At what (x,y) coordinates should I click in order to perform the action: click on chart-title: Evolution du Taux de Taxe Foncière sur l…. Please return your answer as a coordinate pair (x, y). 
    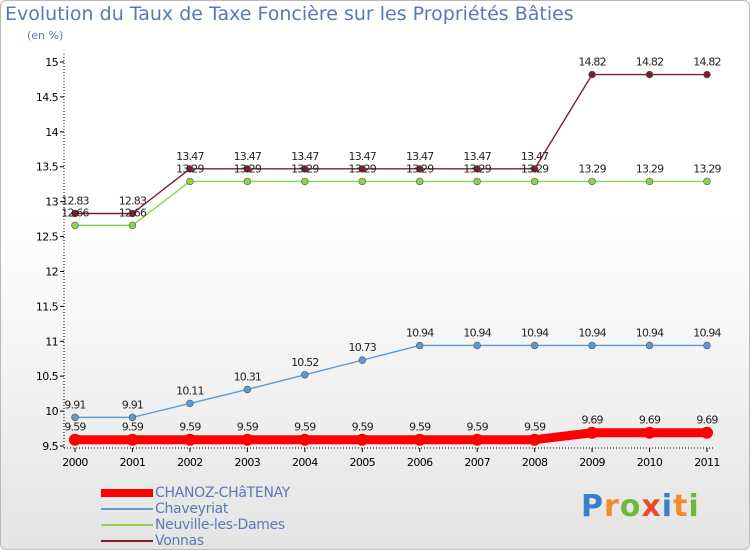
    Looking at the image, I should click on (289, 14).